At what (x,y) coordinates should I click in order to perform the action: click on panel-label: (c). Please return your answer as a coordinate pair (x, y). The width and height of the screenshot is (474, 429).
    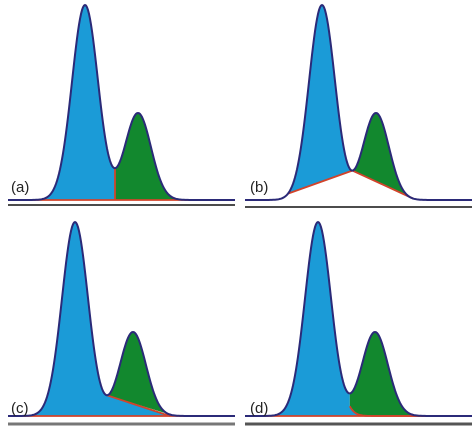
    Looking at the image, I should click on (20, 408).